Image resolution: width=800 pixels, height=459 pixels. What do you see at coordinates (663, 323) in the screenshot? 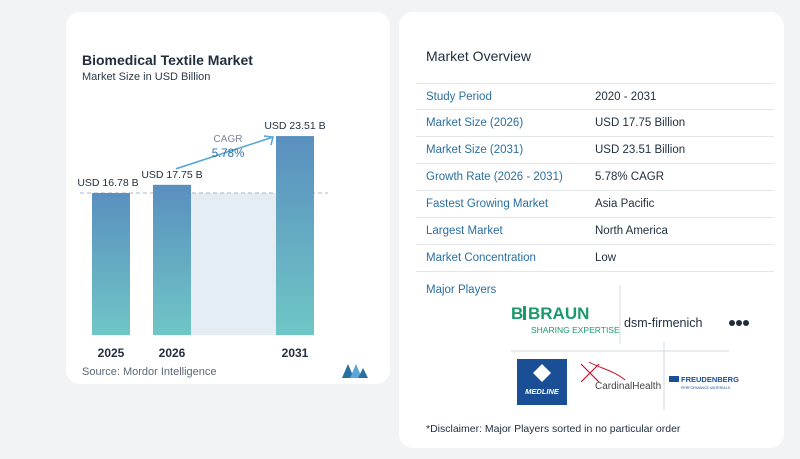
I see `svg-text: dsm-firmenich` at bounding box center [663, 323].